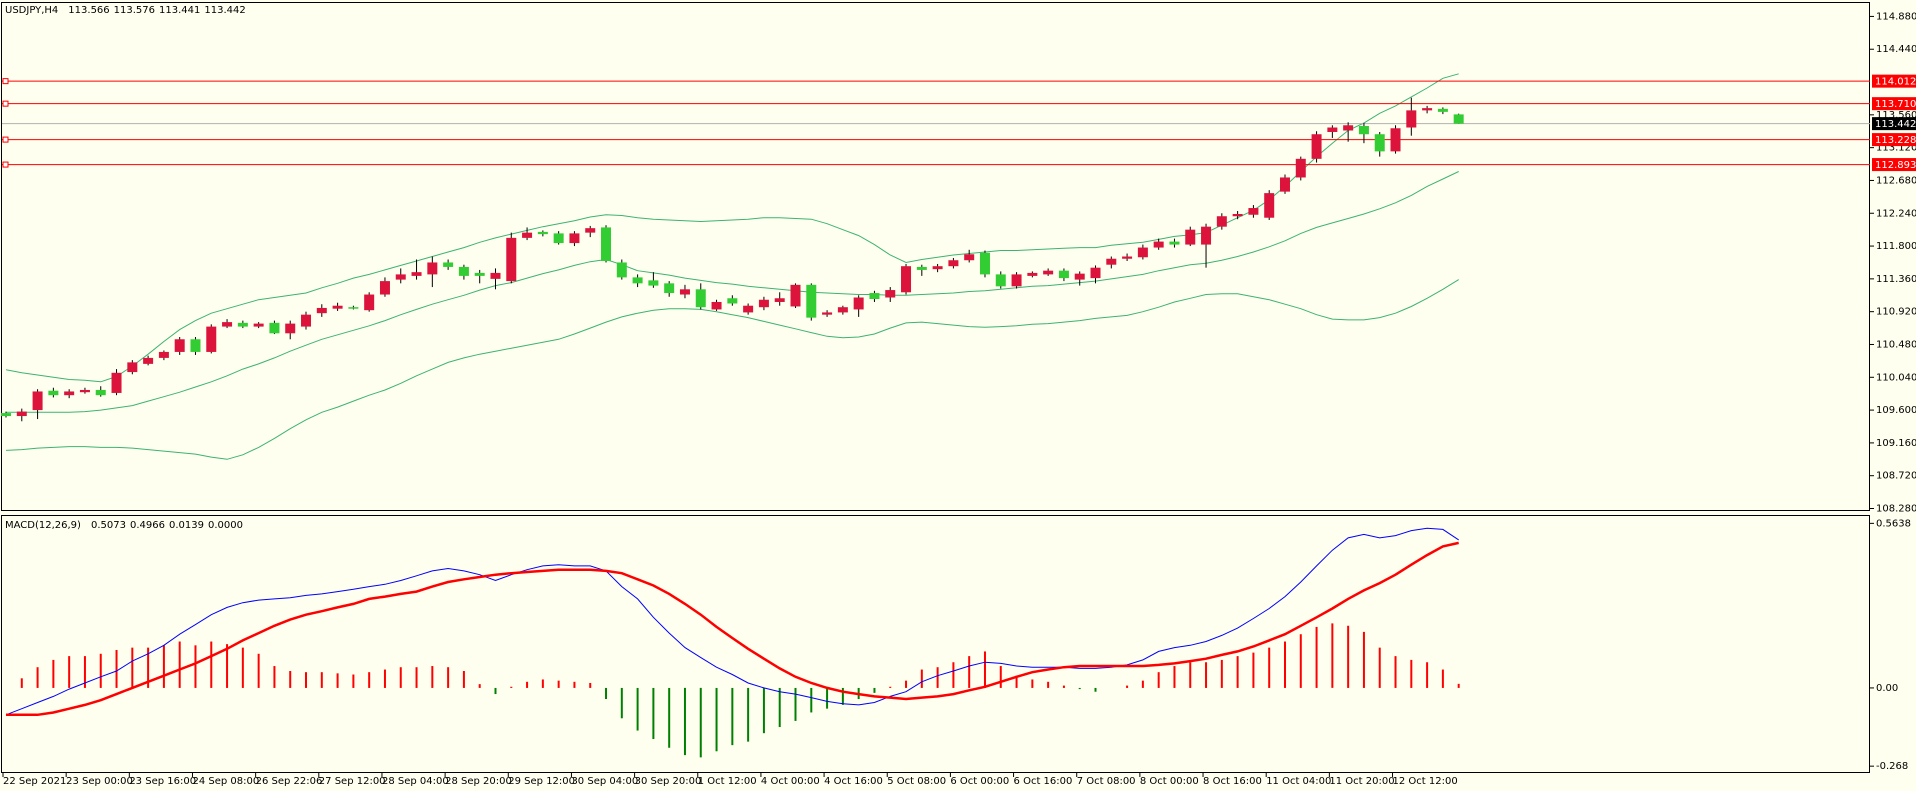 The image size is (1916, 791). I want to click on x-tick-label: 27 Sep 12:00, so click(352, 781).